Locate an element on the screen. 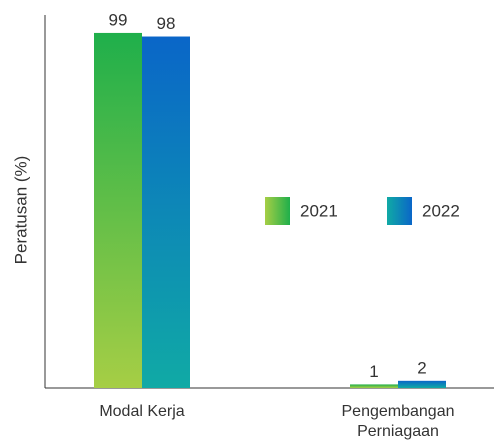 The height and width of the screenshot is (445, 494). data-label: 99 is located at coordinates (118, 19).